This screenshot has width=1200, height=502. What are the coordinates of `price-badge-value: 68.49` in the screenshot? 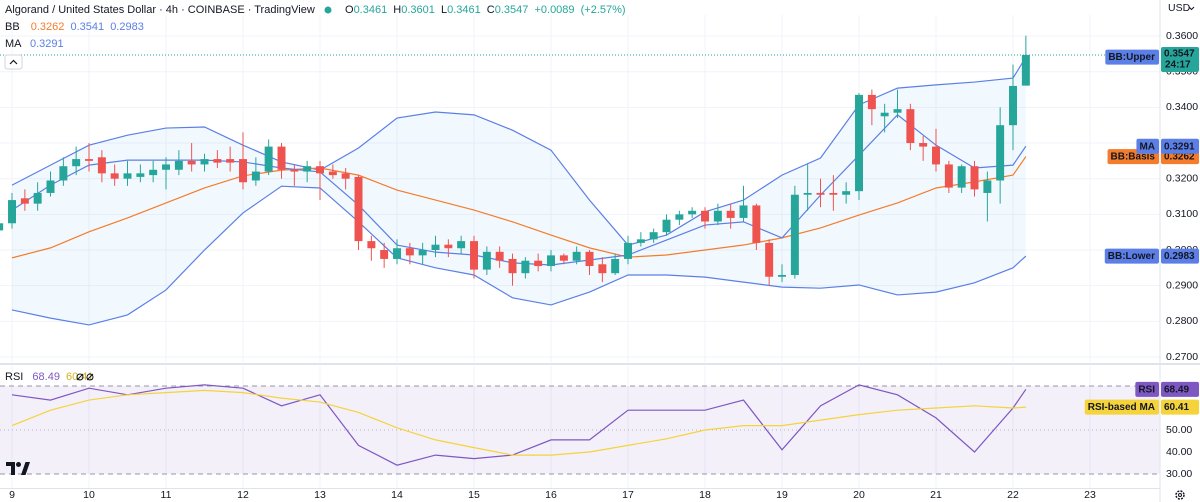 It's located at (1176, 389).